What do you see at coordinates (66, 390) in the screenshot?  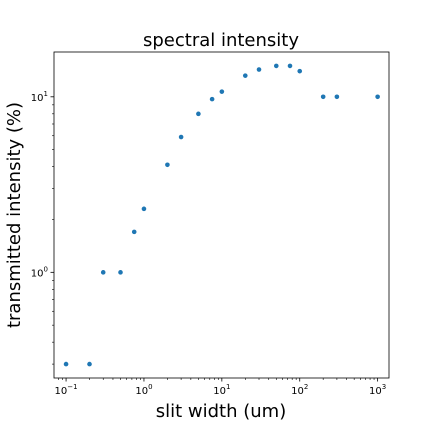 I see `x-tick-label: 10⁻¹` at bounding box center [66, 390].